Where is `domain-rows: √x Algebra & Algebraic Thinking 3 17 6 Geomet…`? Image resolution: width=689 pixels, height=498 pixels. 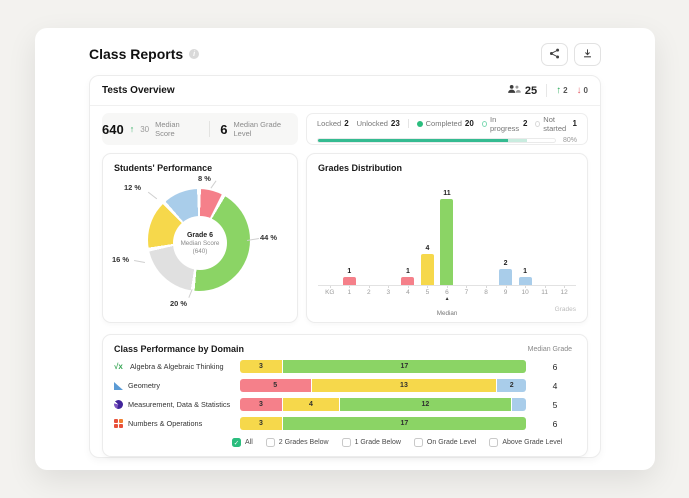
domain-rows: √x Algebra & Algebraic Thinking 3 17 6 Geomet… is located at coordinates (345, 395).